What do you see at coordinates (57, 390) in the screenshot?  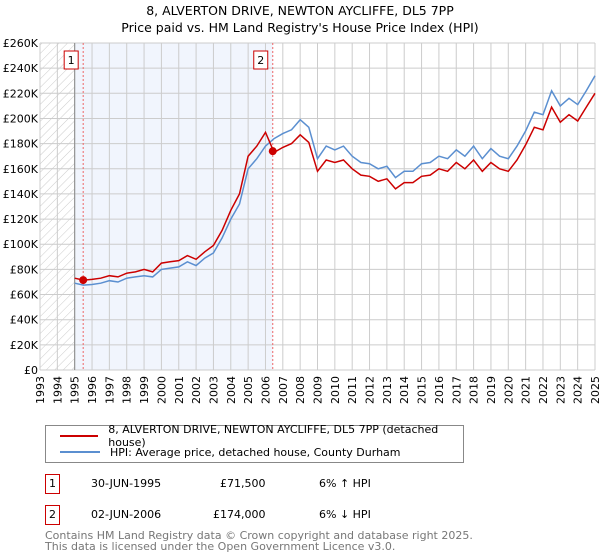 I see `x-tick-label: 1994` at bounding box center [57, 390].